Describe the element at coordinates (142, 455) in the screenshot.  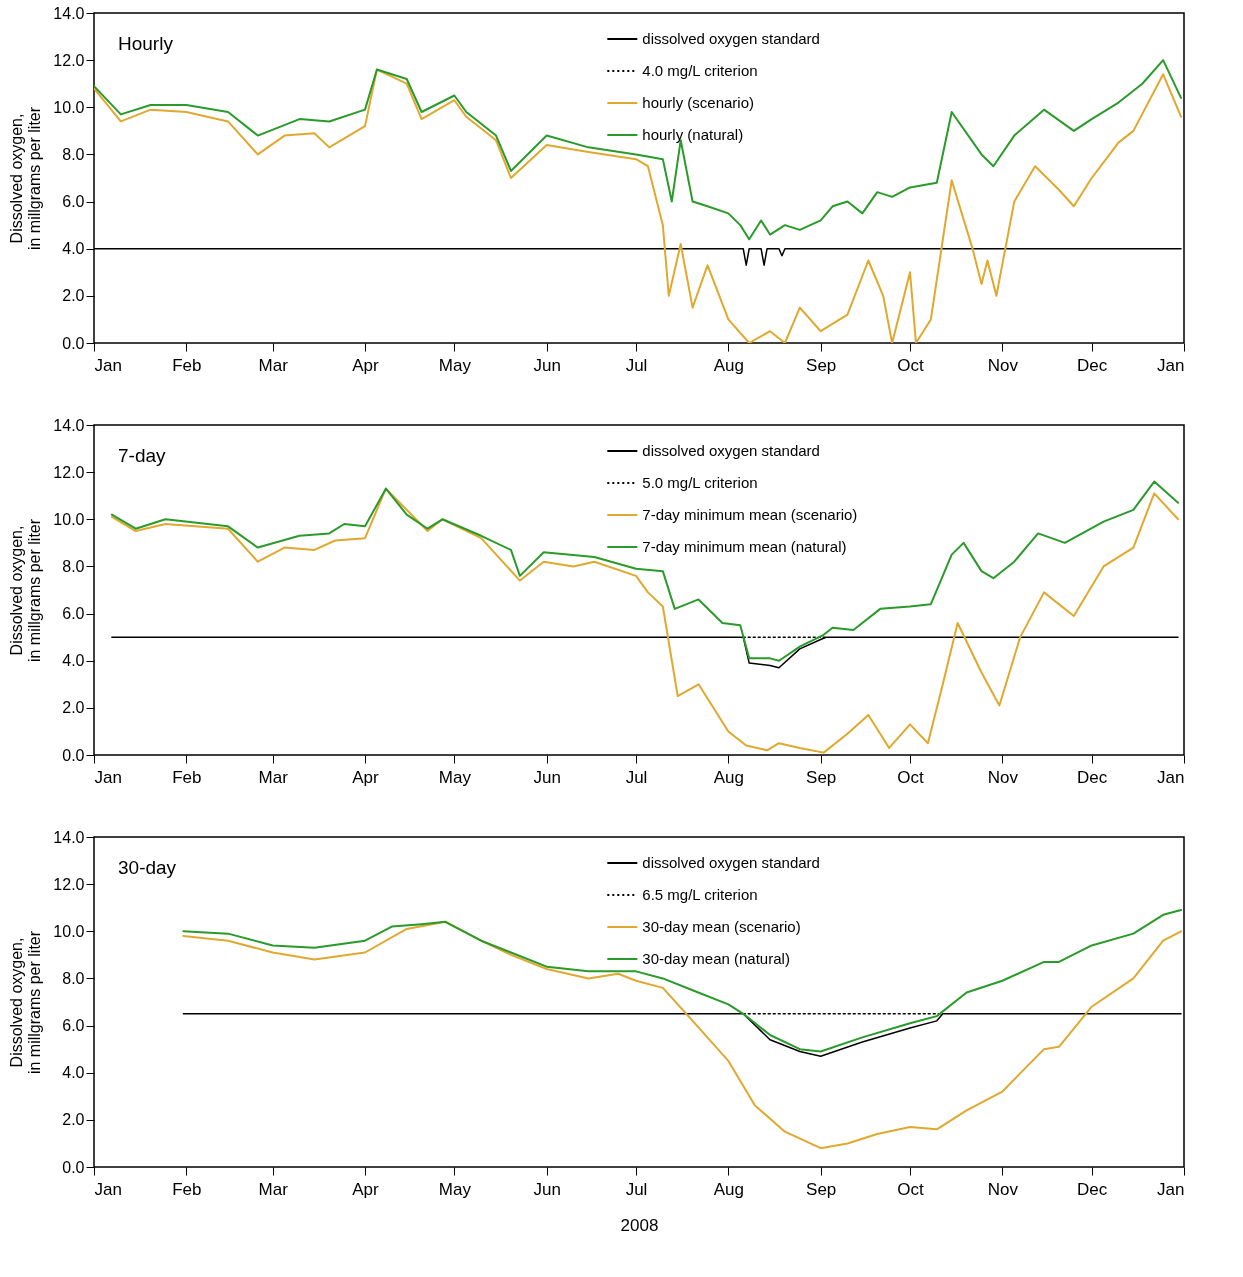
I see `text: 7-day` at that location.